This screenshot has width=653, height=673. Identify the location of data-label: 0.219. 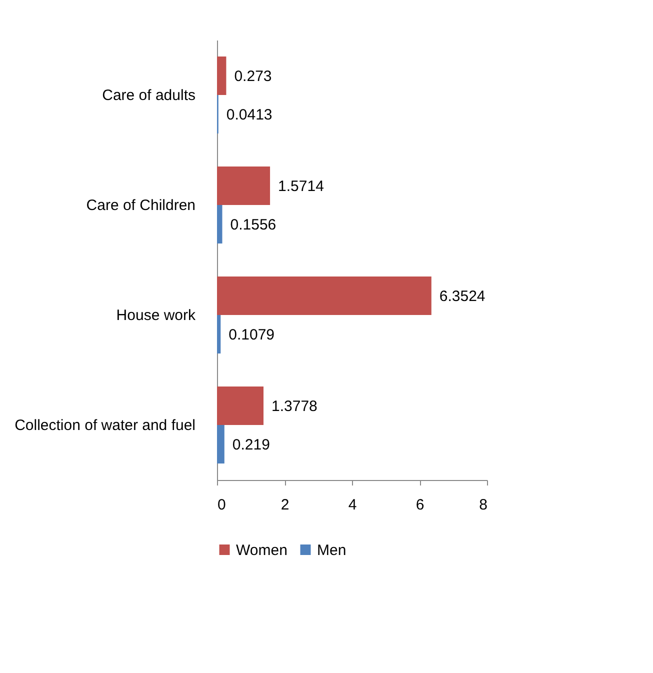
(251, 445).